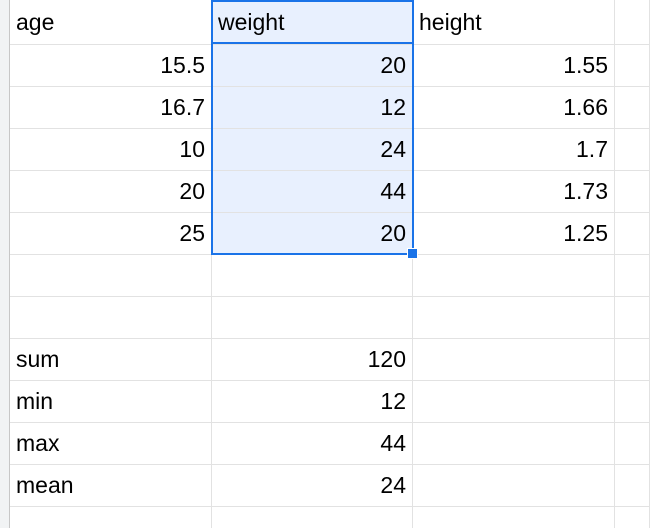 The height and width of the screenshot is (528, 650). What do you see at coordinates (111, 360) in the screenshot?
I see `cell-a9-sum-label: sum` at bounding box center [111, 360].